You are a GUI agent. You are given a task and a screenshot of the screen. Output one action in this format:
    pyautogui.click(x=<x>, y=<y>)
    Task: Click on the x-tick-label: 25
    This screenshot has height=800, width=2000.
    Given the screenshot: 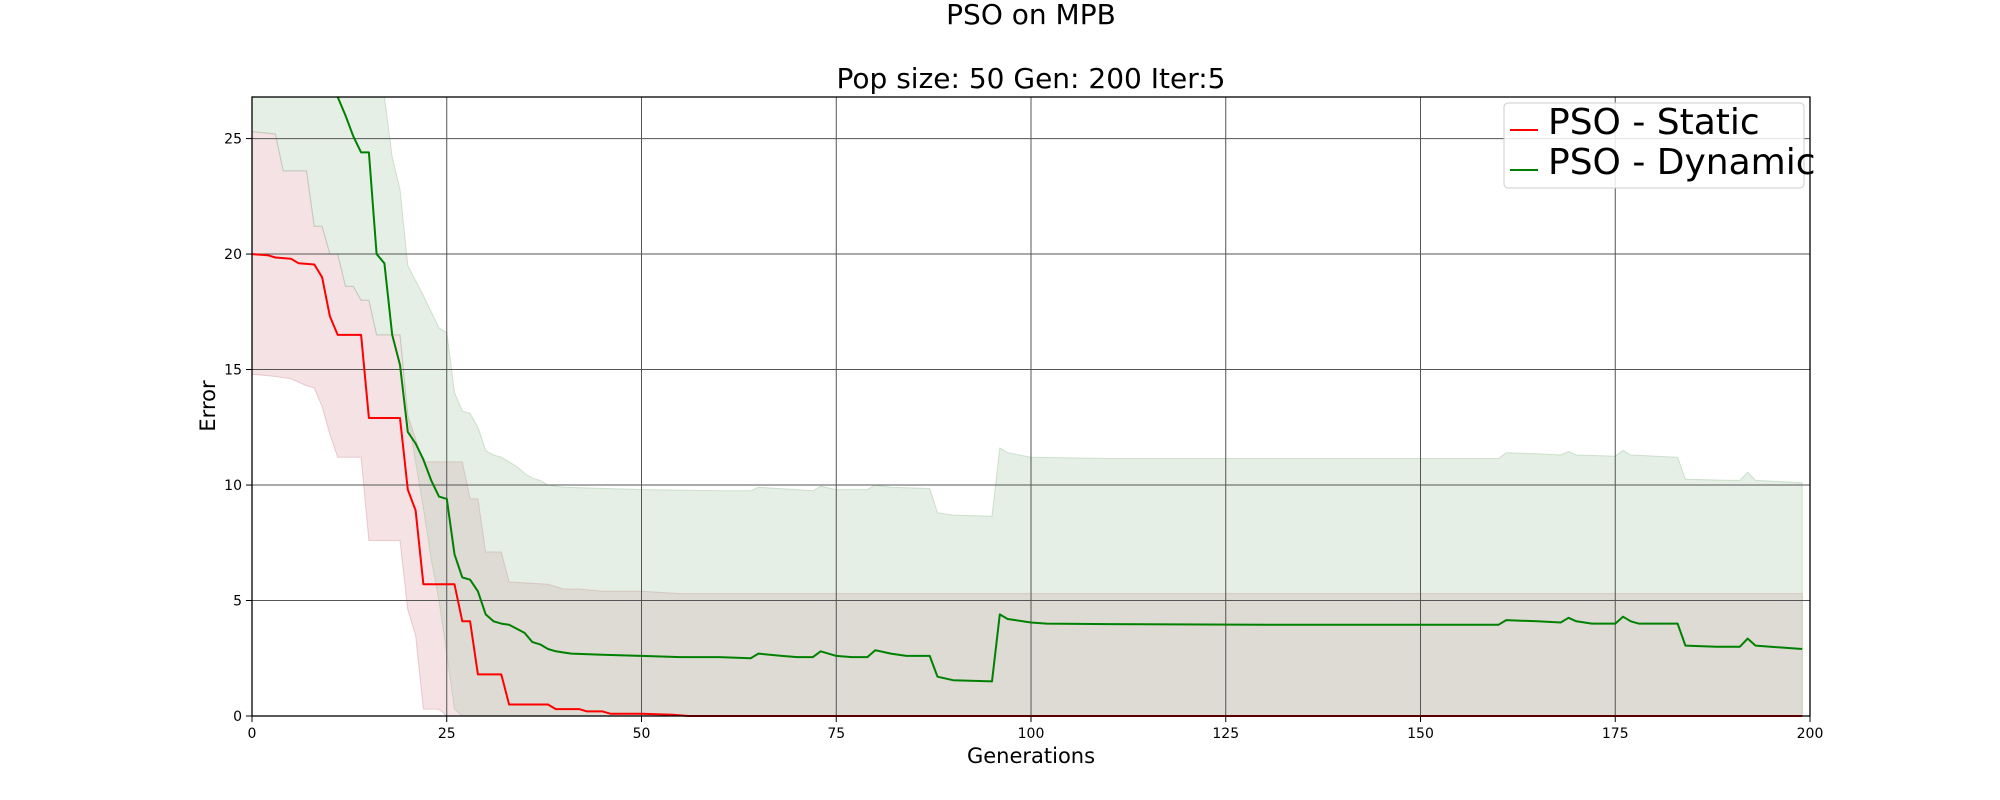 What is the action you would take?
    pyautogui.click(x=447, y=734)
    